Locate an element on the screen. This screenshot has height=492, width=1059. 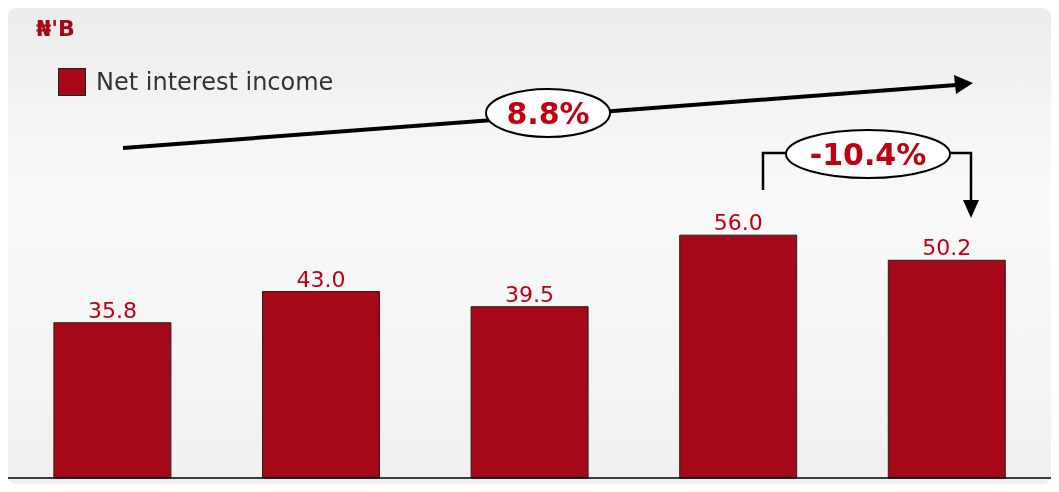
data-label: 50.2 is located at coordinates (947, 248).